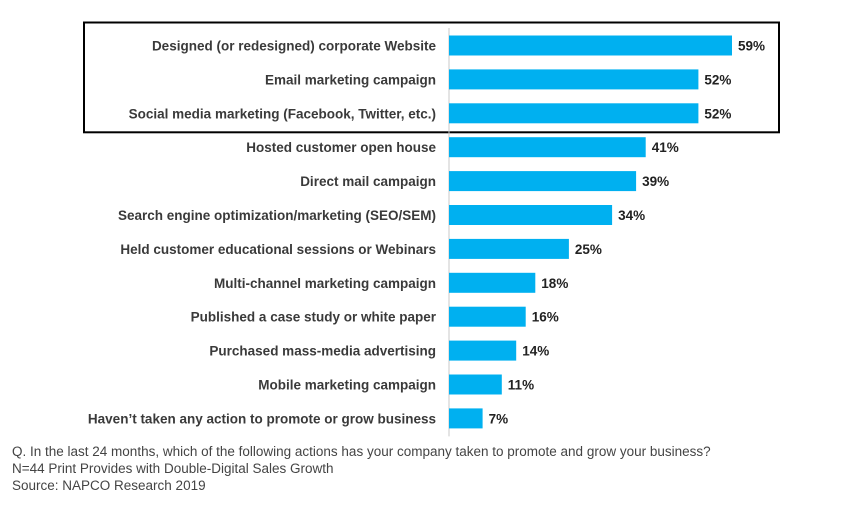  What do you see at coordinates (751, 46) in the screenshot?
I see `value-label: 59%` at bounding box center [751, 46].